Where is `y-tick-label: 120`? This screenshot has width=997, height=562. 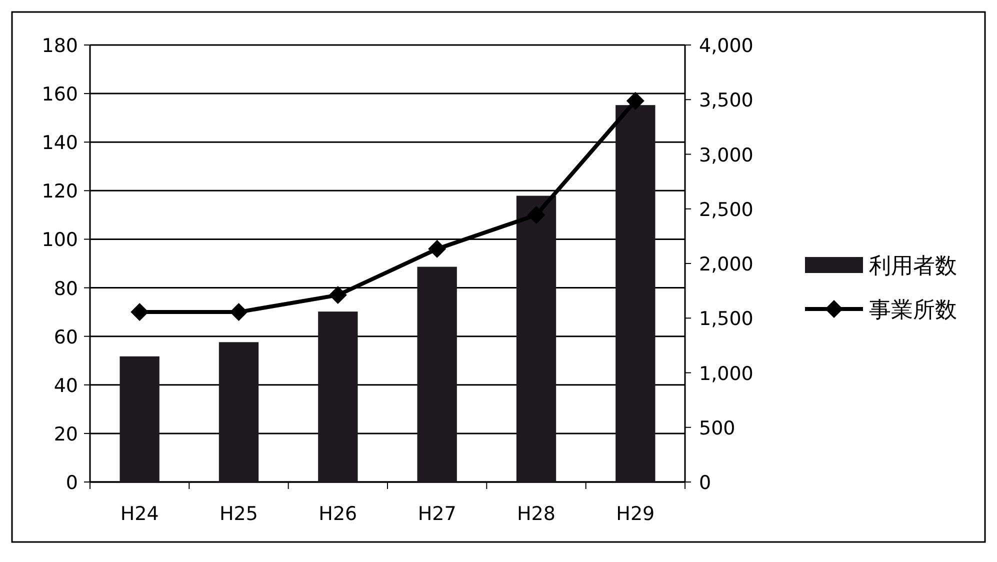
y-tick-label: 120 is located at coordinates (60, 191).